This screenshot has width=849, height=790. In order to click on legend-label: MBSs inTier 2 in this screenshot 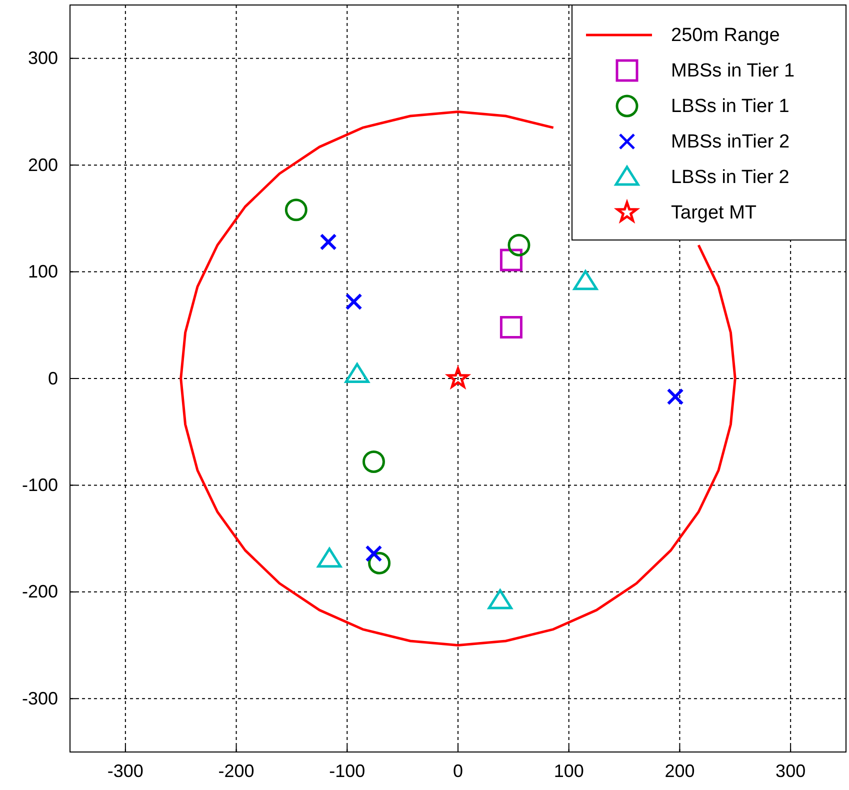, I will do `click(730, 142)`.